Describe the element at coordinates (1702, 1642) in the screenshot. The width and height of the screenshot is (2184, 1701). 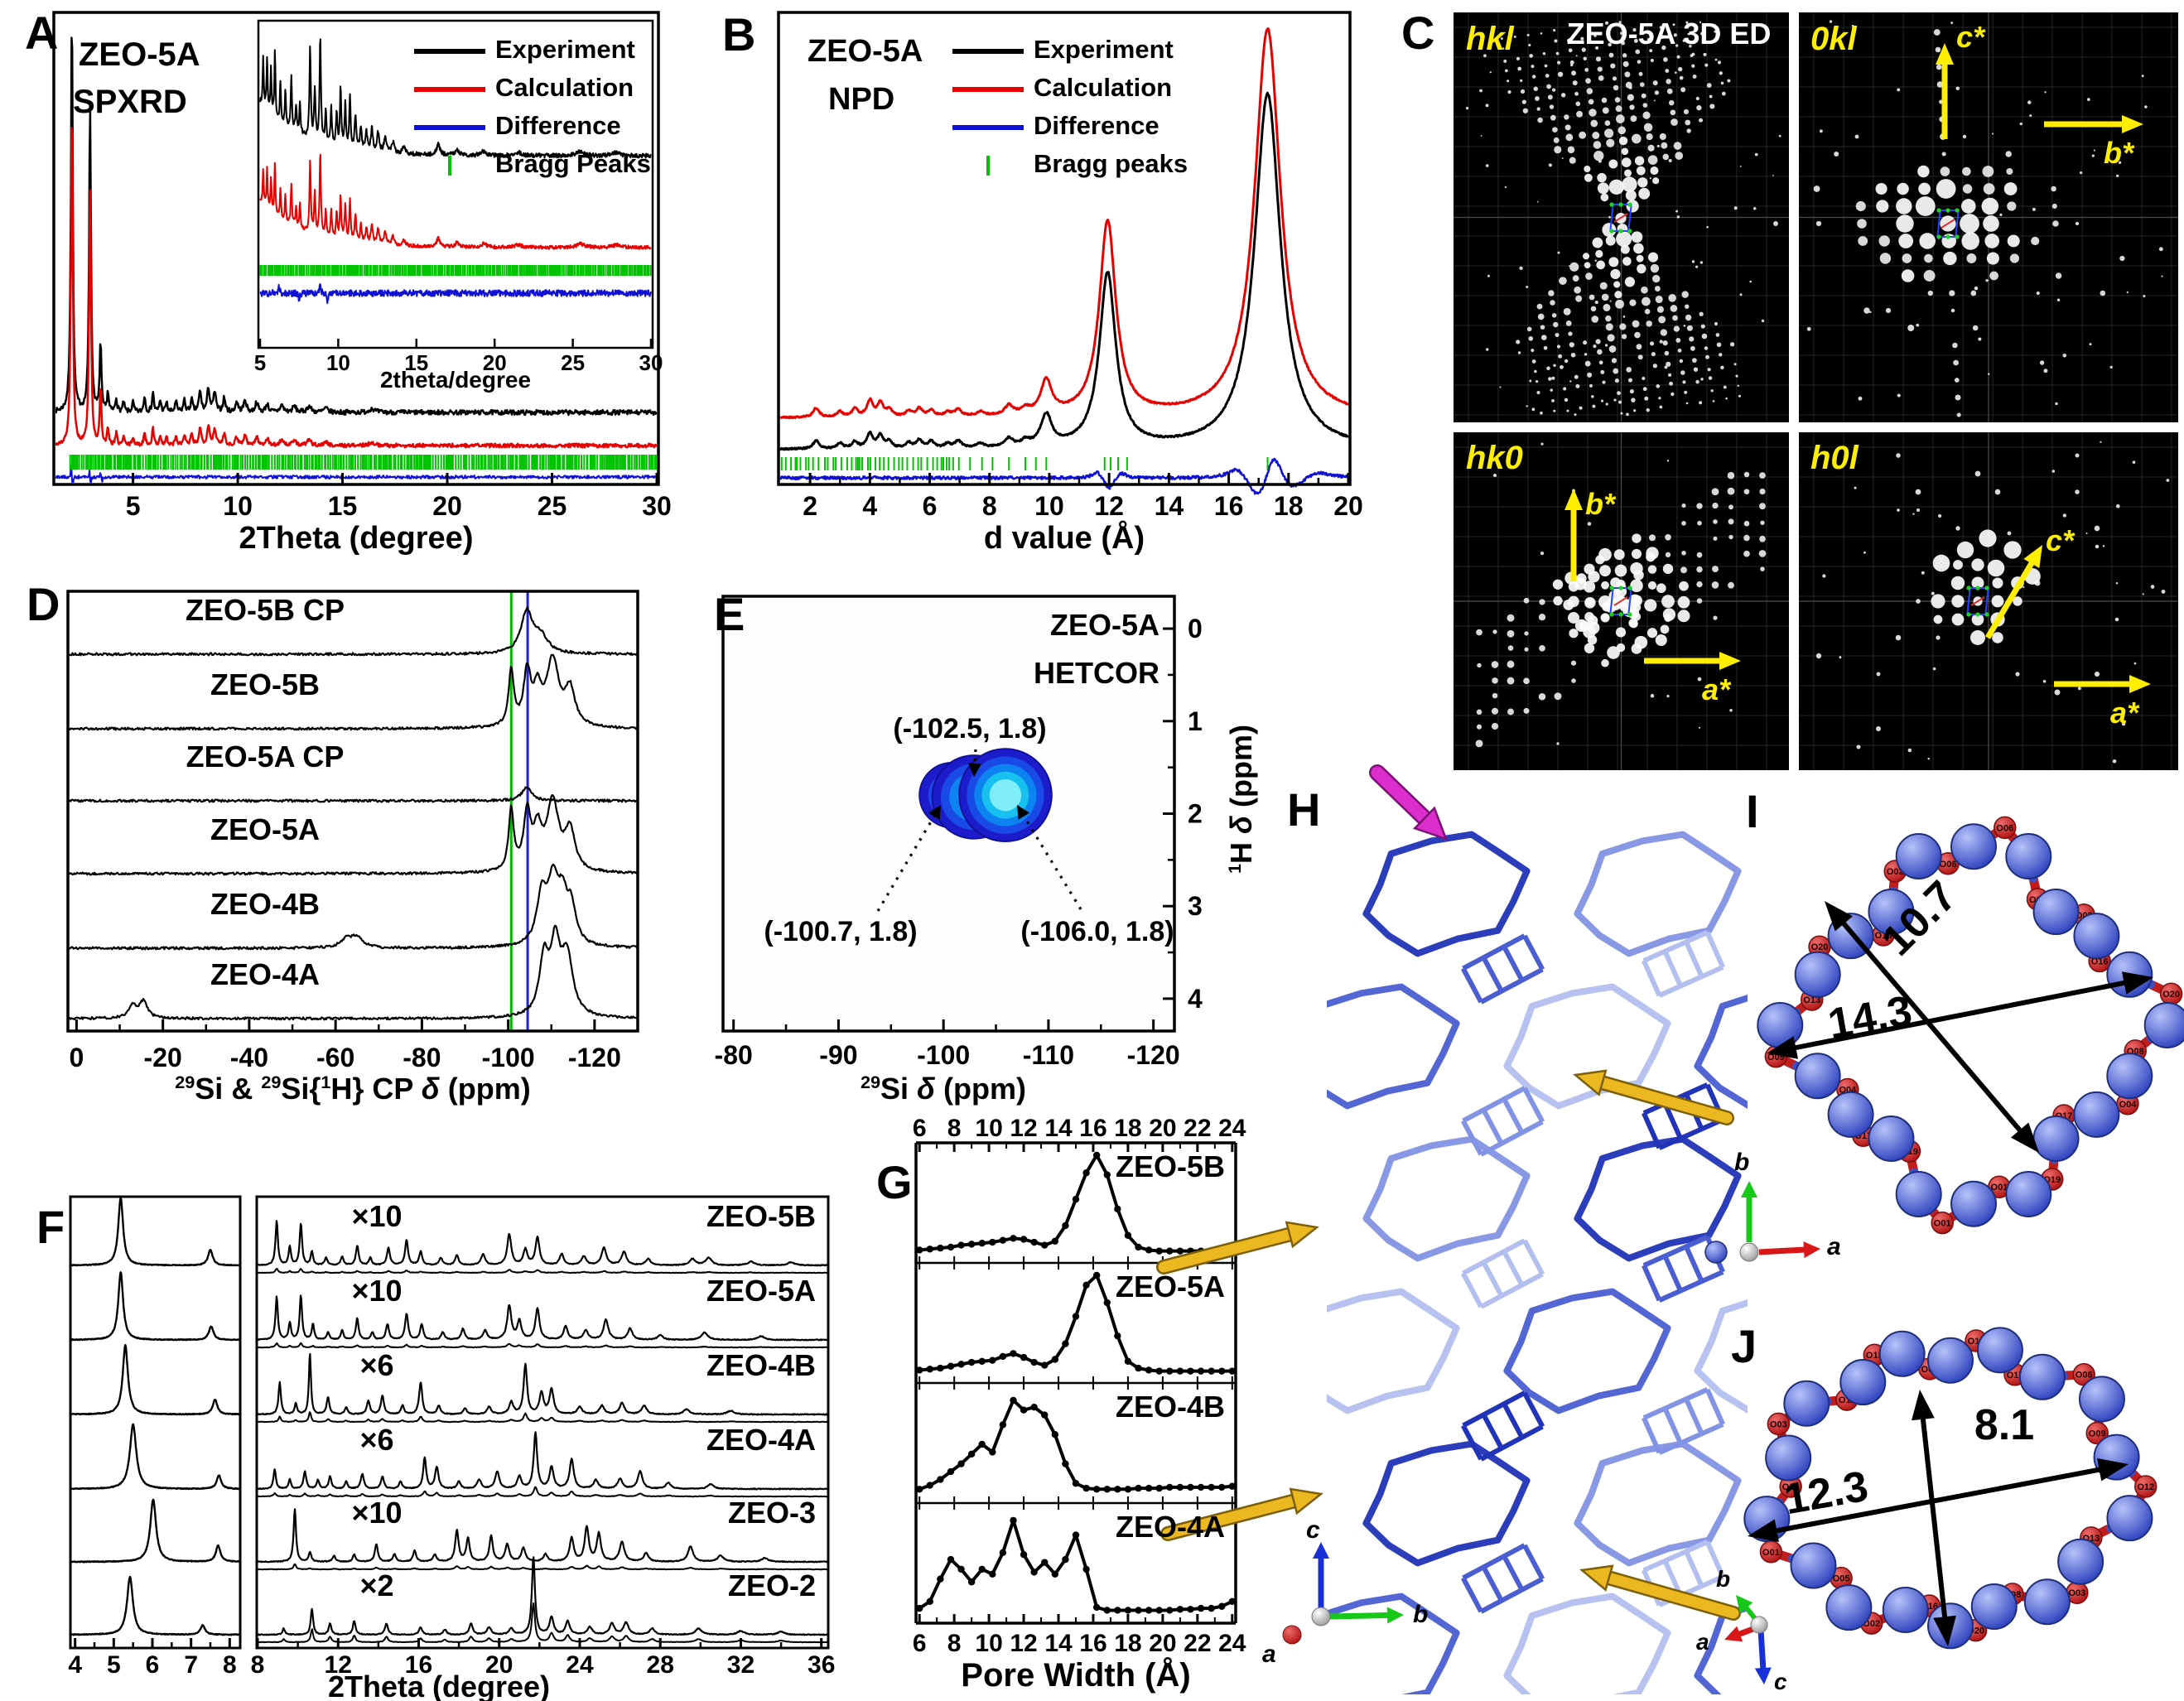
I see `axis-a-label-j: a` at that location.